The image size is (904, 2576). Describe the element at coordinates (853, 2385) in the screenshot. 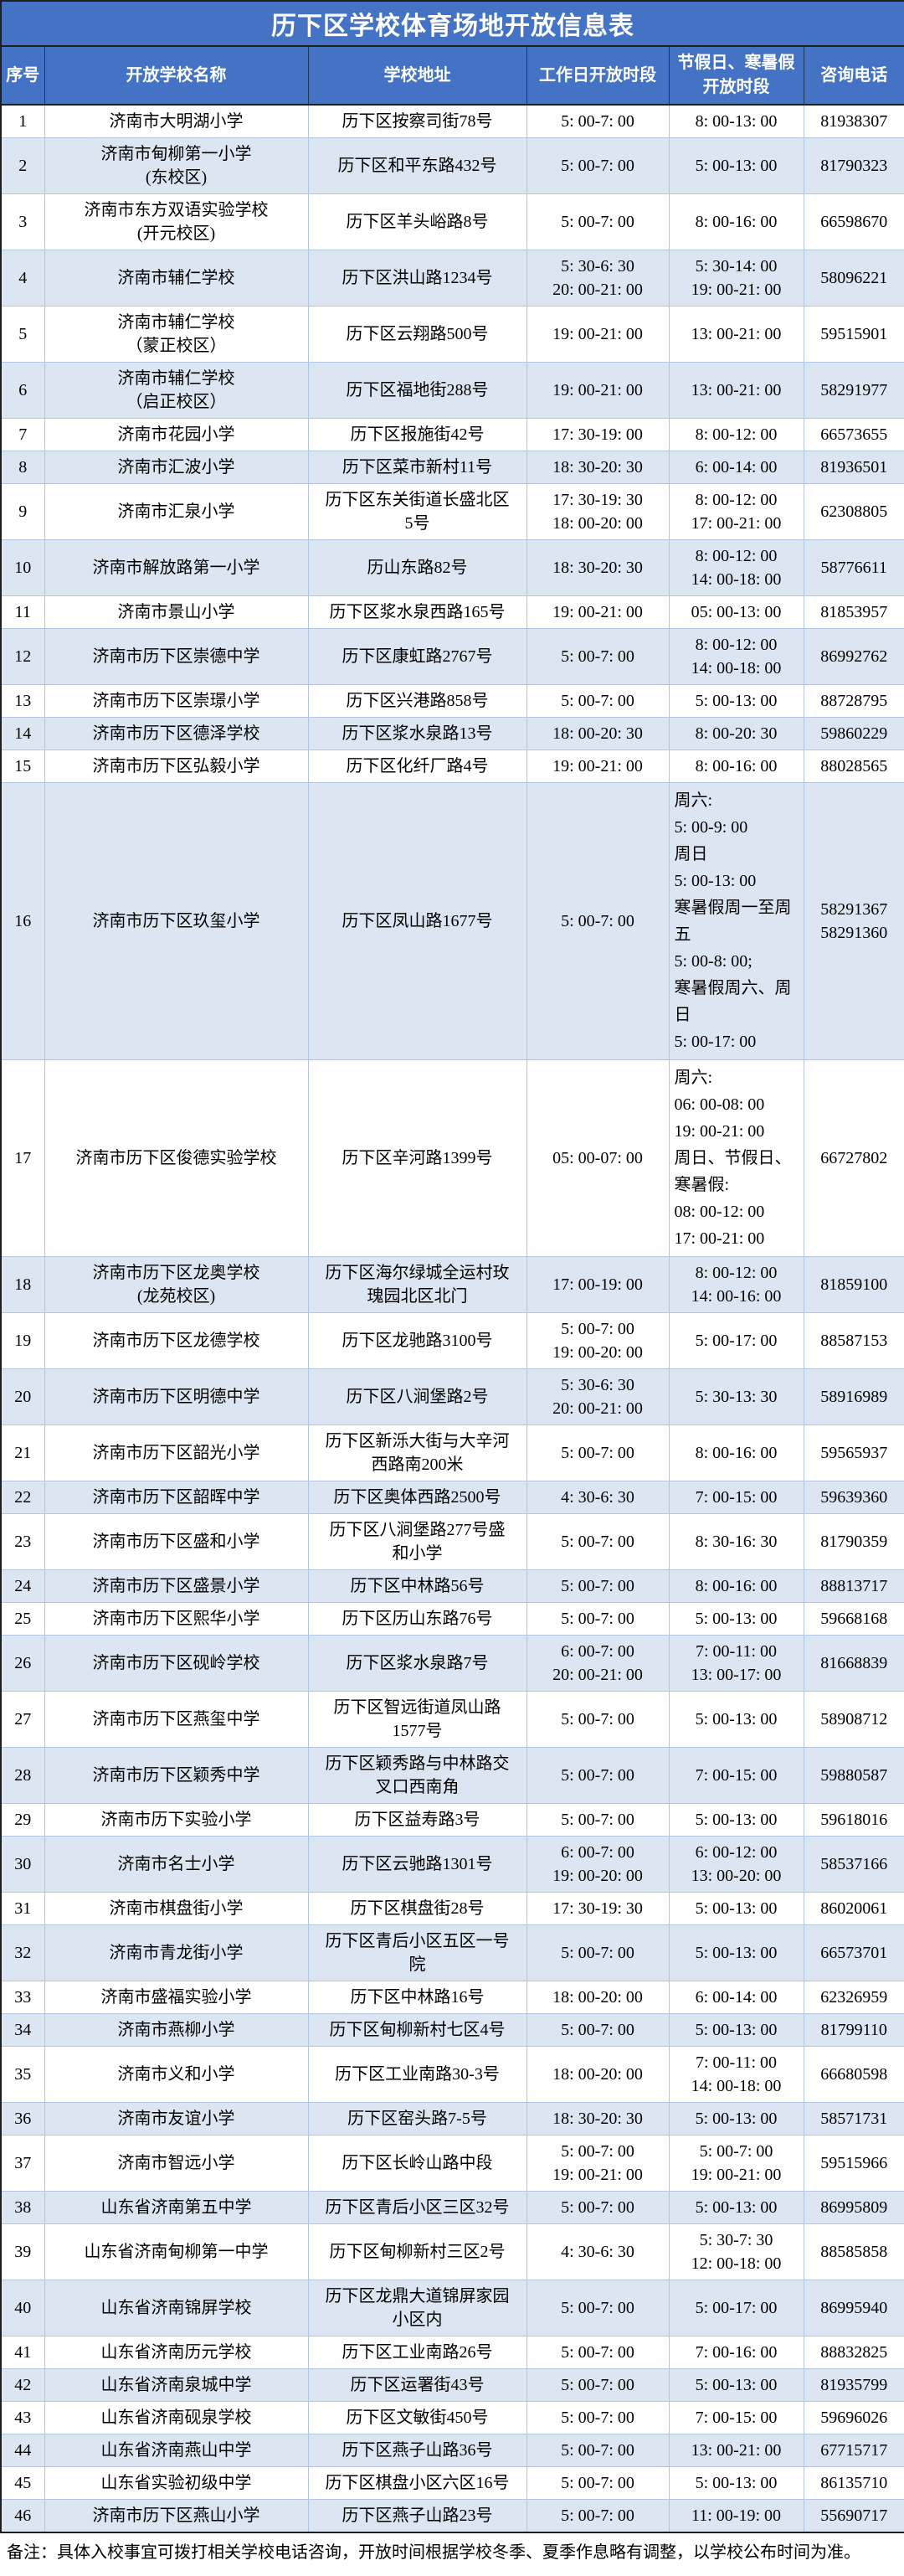

I see `cell-phone: 81935799` at that location.